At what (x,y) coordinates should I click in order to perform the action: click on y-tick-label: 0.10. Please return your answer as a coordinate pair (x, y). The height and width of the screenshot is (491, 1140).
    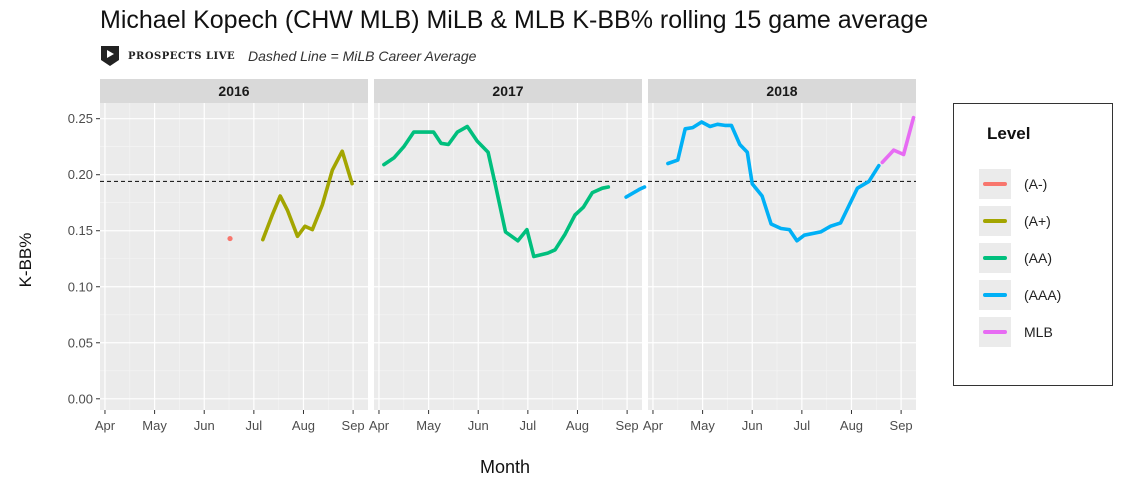
    Looking at the image, I should click on (80, 286).